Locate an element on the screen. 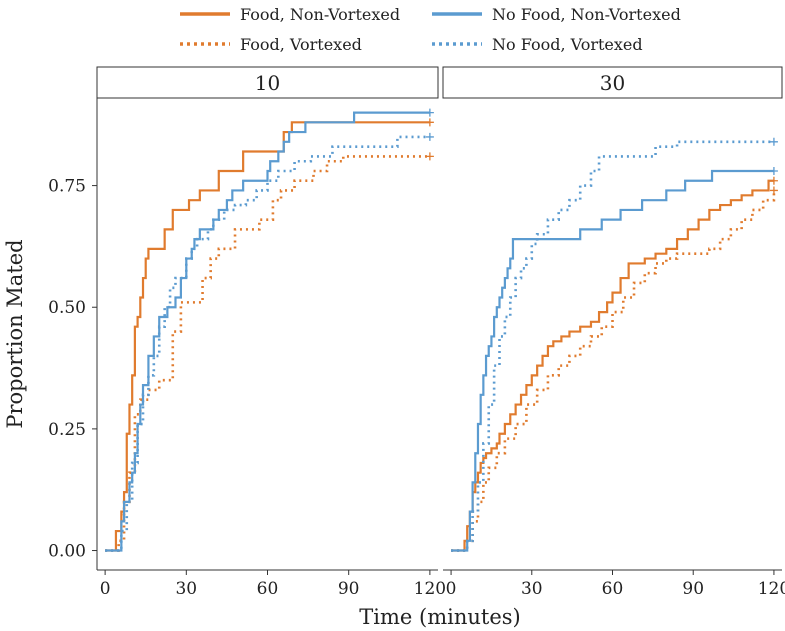  legend-entry-food-non-vortexed: Food, Non-Vortexed is located at coordinates (290, 14).